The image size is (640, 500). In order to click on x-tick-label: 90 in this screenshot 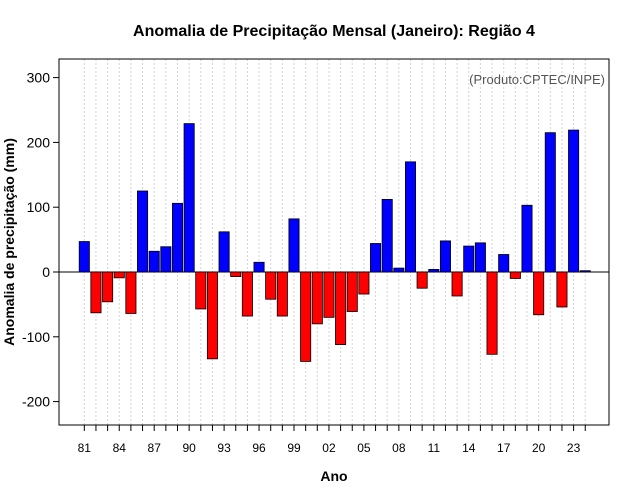, I will do `click(189, 448)`.